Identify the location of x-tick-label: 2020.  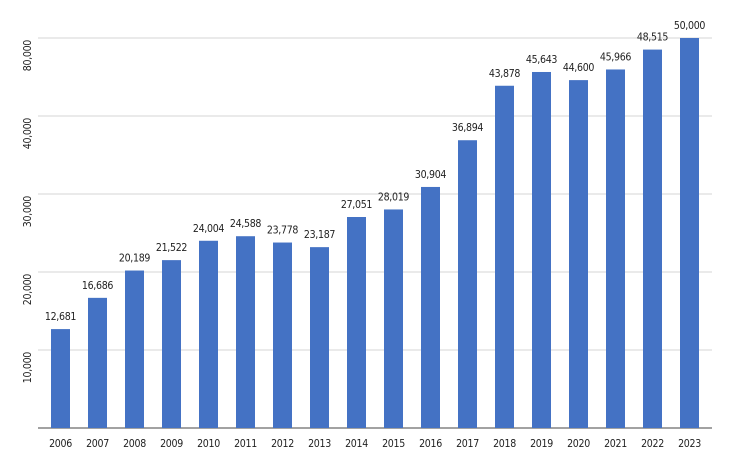
(578, 444).